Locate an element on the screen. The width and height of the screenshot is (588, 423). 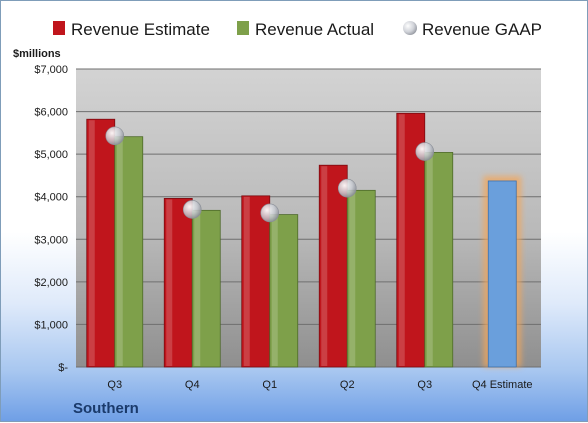
x-tick-label: Q1 is located at coordinates (269, 385).